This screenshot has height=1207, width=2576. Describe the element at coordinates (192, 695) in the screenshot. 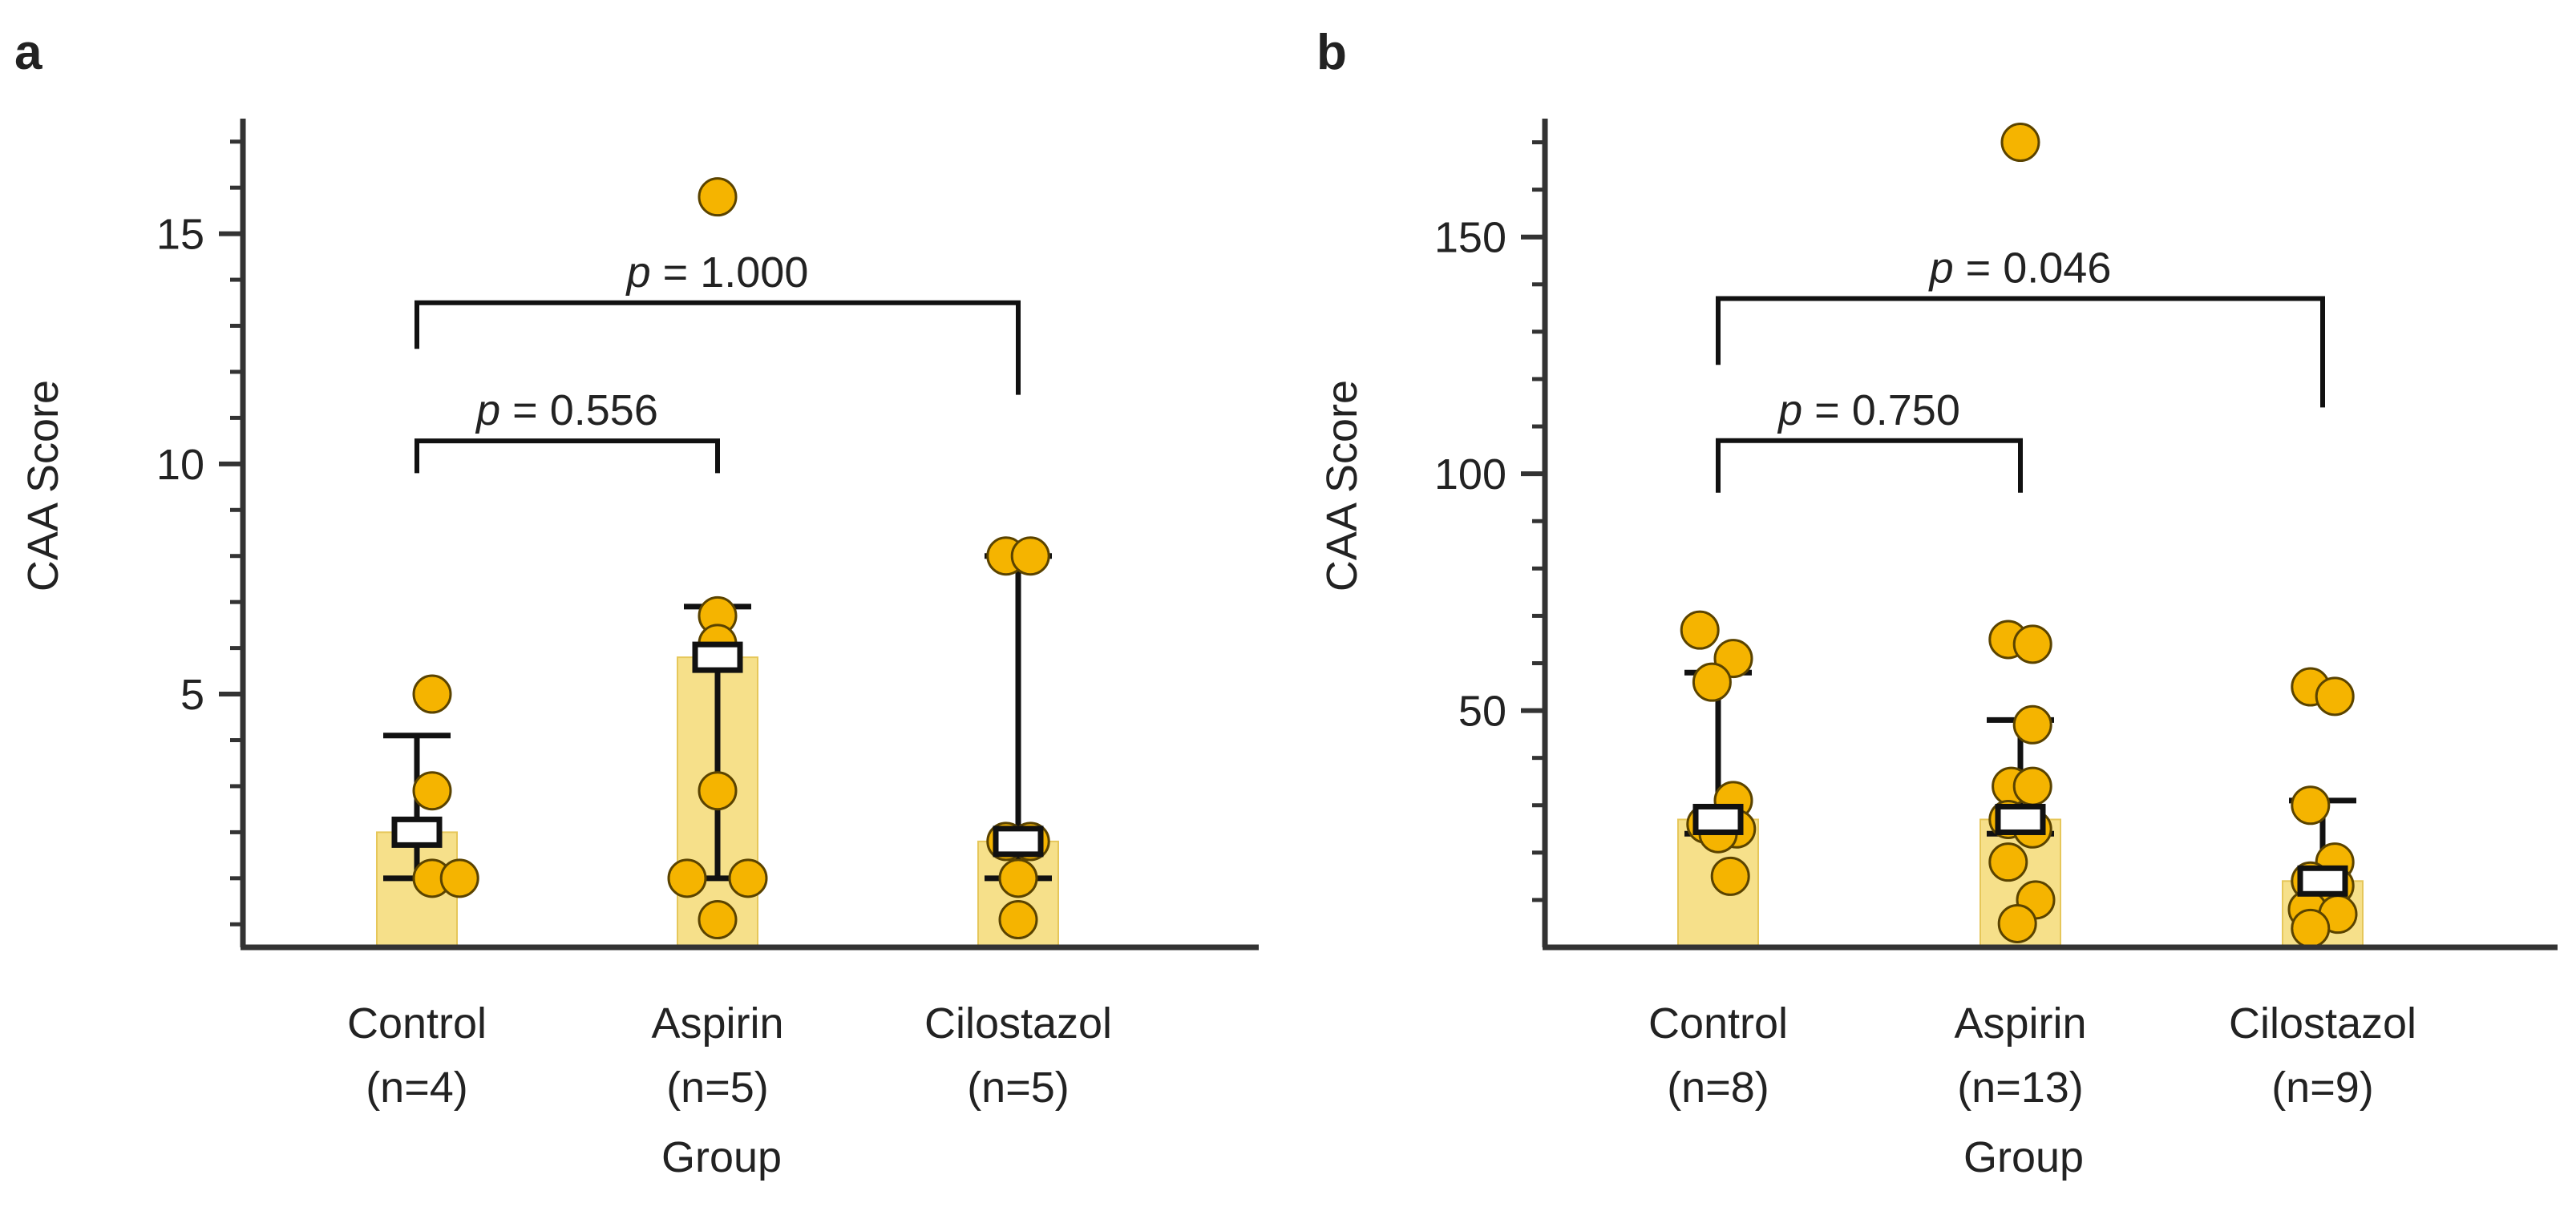

I see `y-tick-label: 5` at that location.